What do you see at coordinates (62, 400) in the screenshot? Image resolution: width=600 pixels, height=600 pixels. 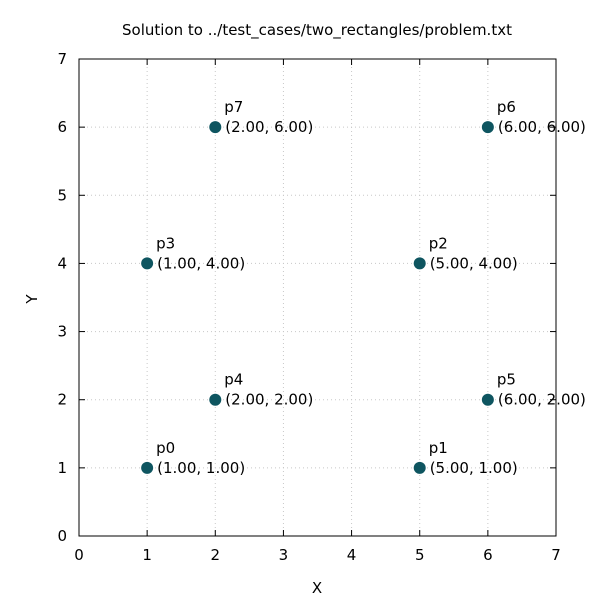 I see `y-tick-label: 2` at bounding box center [62, 400].